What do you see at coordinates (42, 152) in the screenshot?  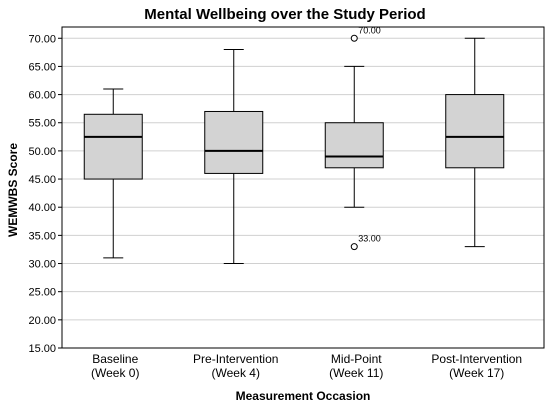 I see `y-tick-label: 50.00` at bounding box center [42, 152].